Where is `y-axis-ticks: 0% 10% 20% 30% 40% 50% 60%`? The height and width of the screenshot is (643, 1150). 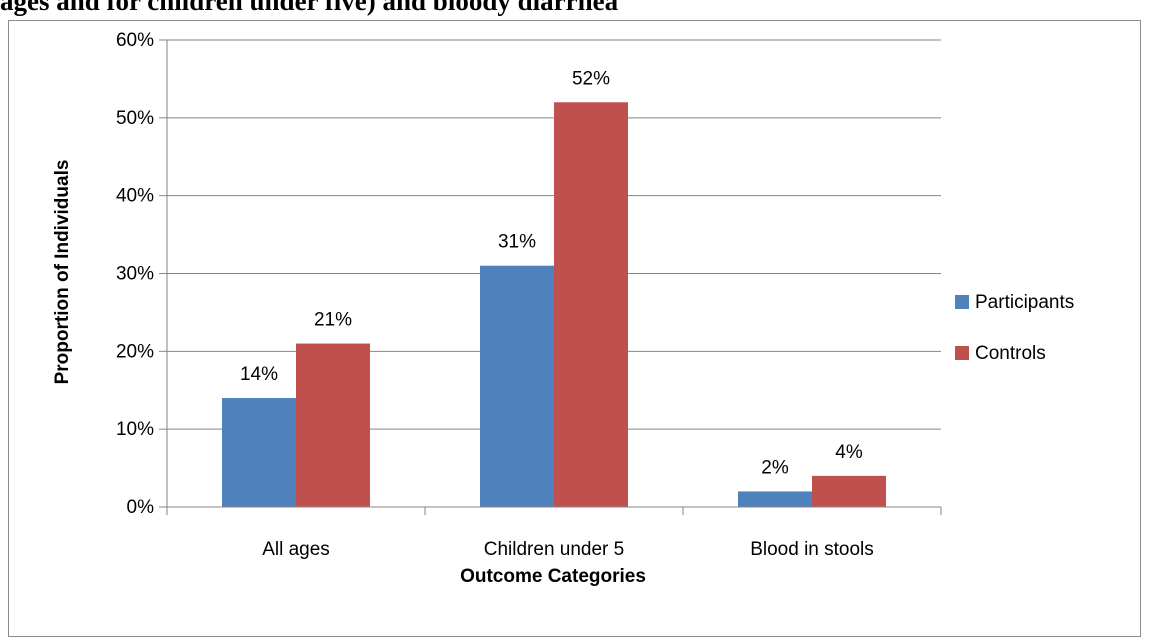
y-axis-ticks: 0% 10% 20% 30% 40% 50% 60% is located at coordinates (142, 274).